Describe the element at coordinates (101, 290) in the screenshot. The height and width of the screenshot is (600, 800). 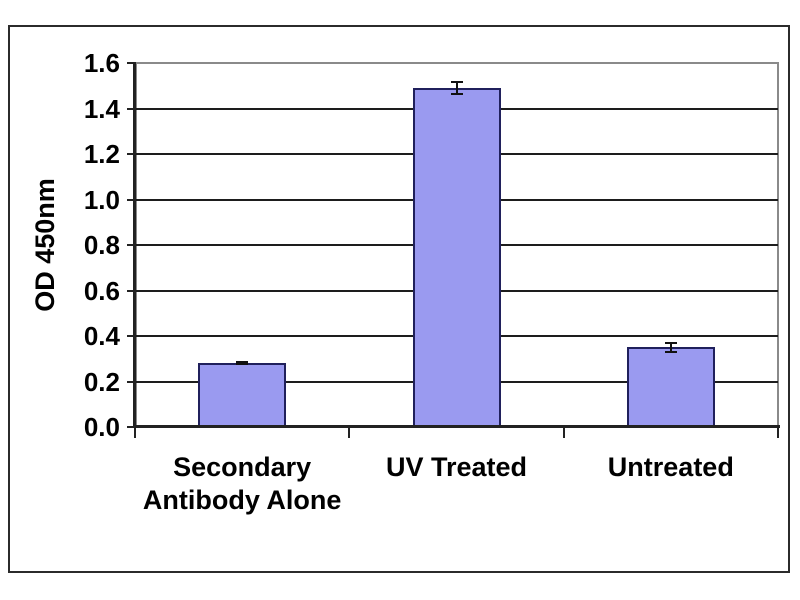
I see `y-tick-label: 0.6` at that location.